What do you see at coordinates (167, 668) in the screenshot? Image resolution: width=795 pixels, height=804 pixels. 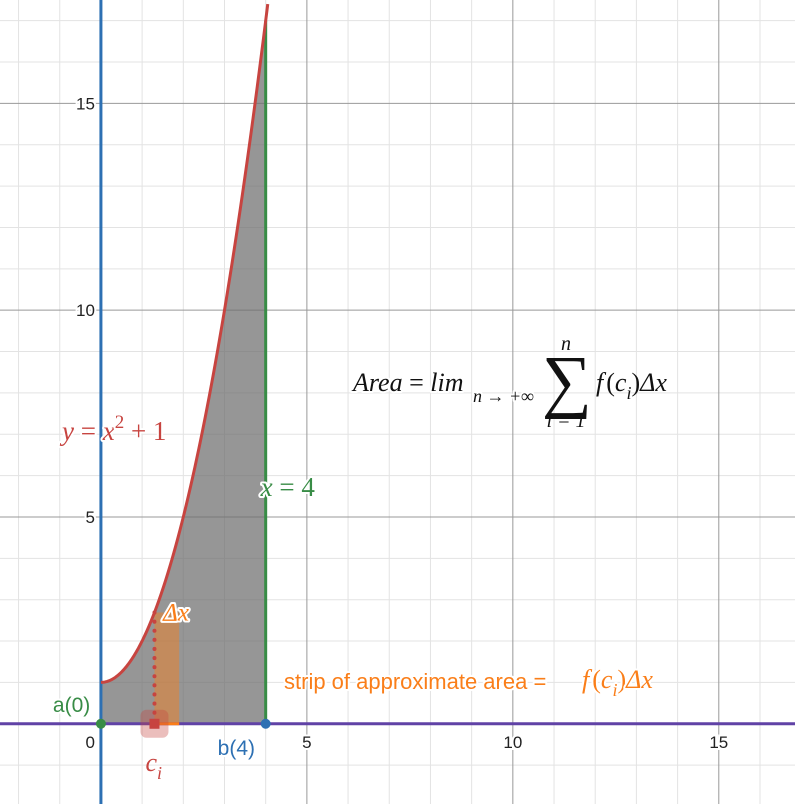 I see `approximate-area-strip` at bounding box center [167, 668].